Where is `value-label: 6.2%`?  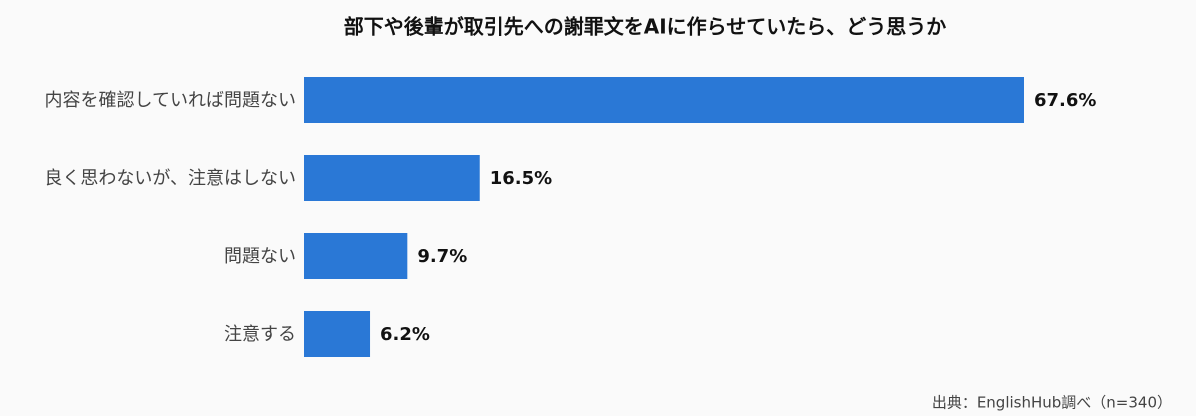
value-label: 6.2% is located at coordinates (405, 334).